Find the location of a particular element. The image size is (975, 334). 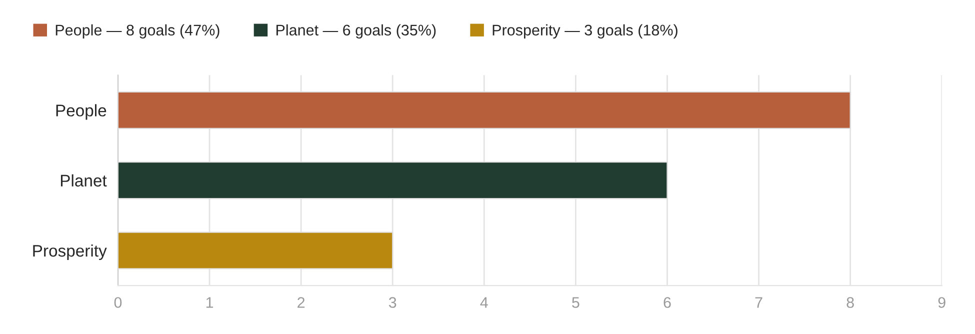

x-tick-label: 7 is located at coordinates (758, 302).